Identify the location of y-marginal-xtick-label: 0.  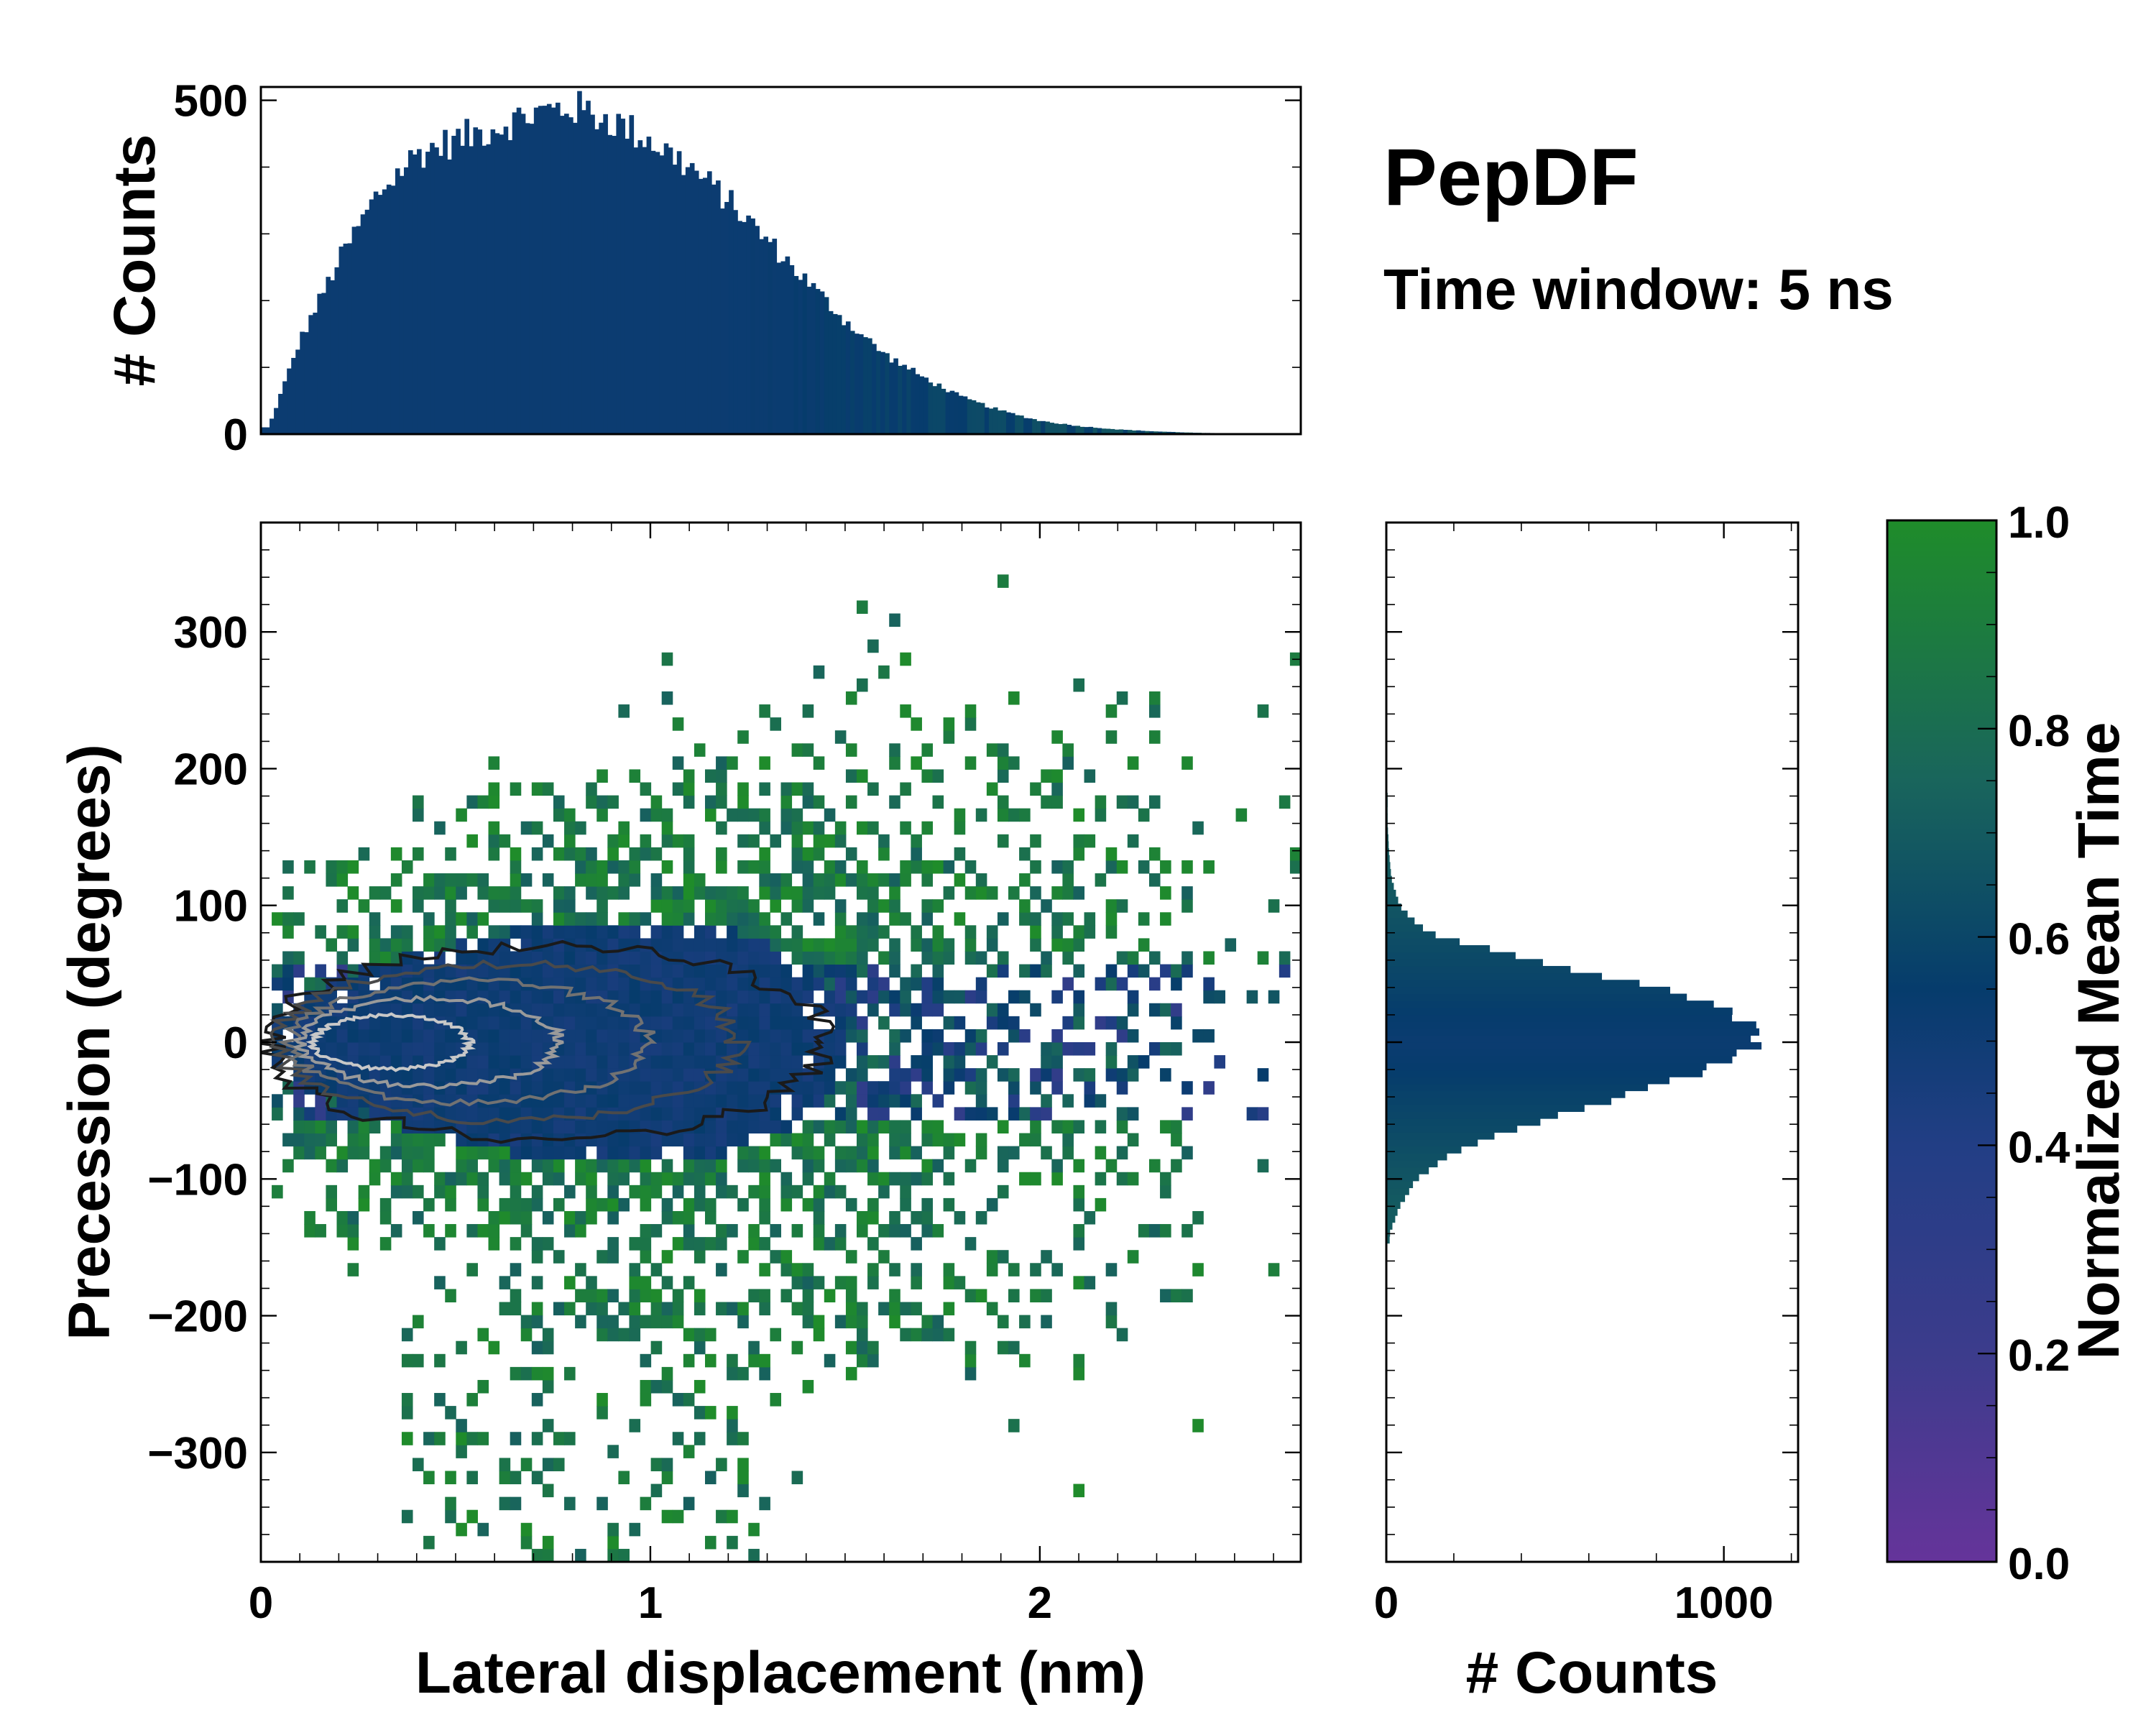
(1386, 1603).